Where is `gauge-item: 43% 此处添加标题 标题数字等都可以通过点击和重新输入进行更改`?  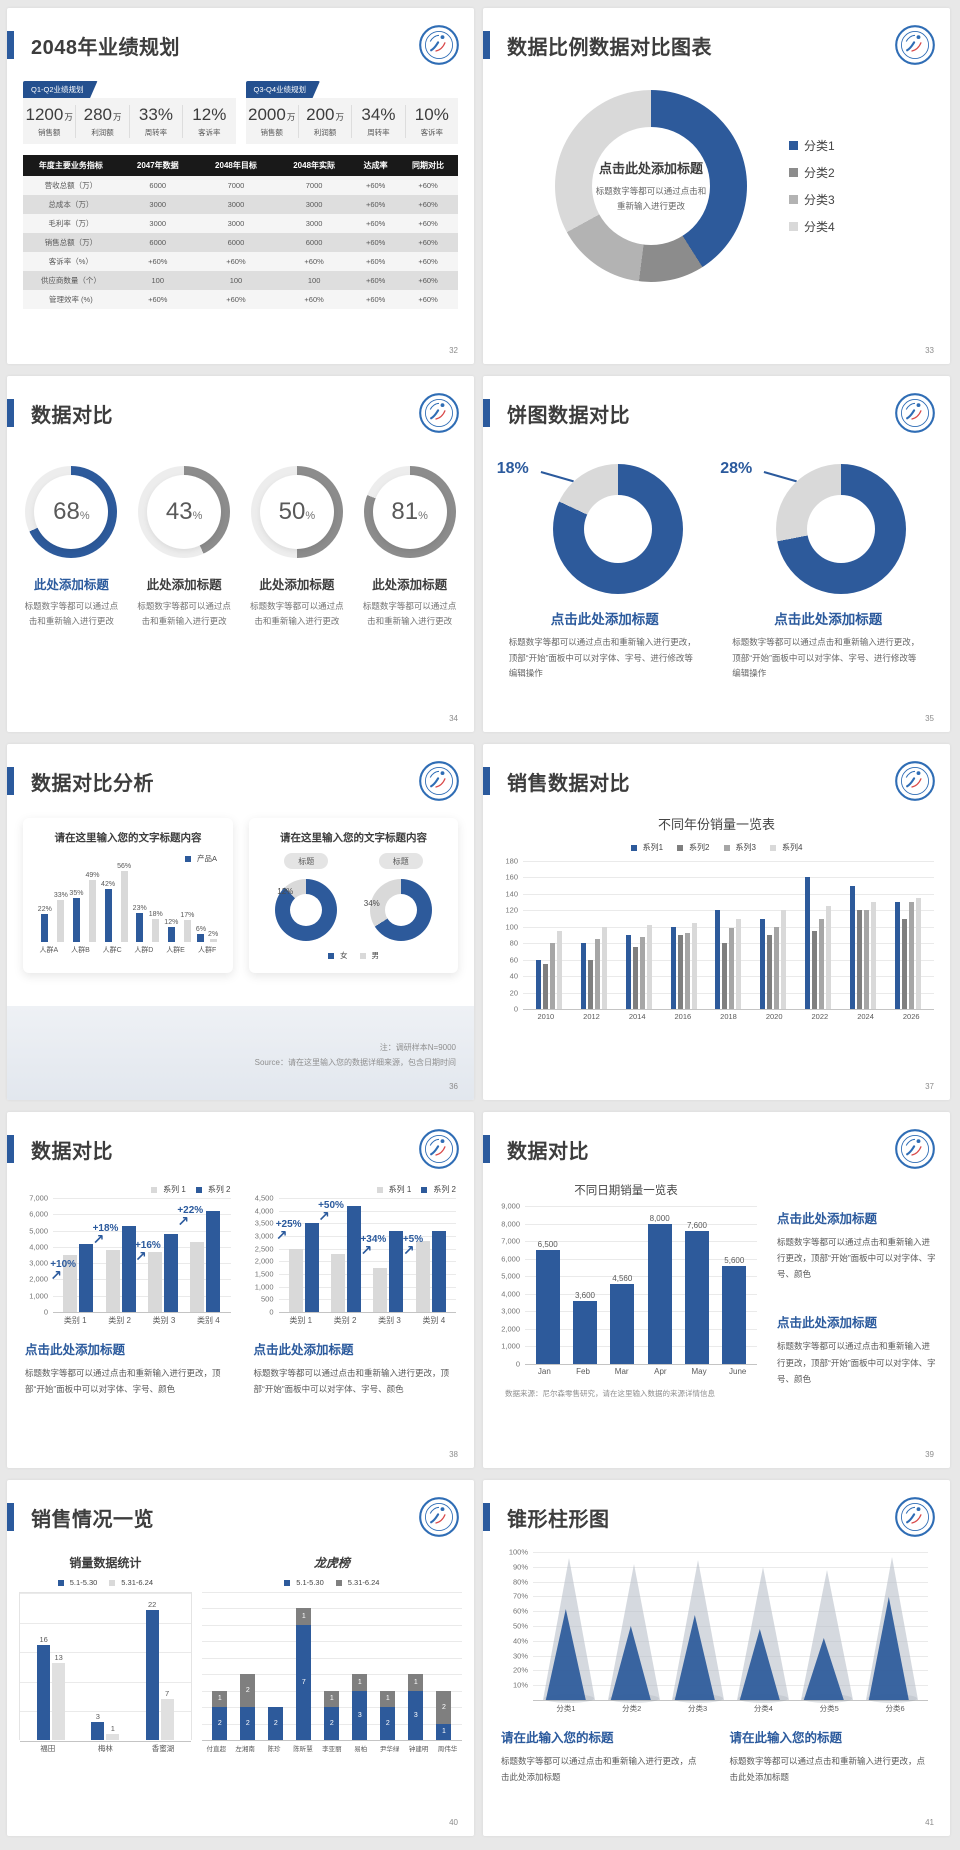 gauge-item: 43% 此处添加标题 标题数字等都可以通过点击和重新输入进行更改 is located at coordinates (184, 547).